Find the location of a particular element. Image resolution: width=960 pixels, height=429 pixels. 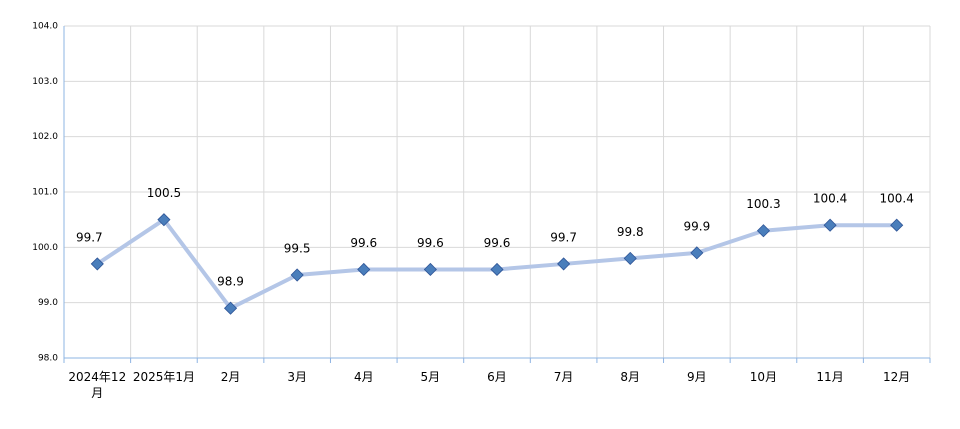

y-tick-label: 101.0 is located at coordinates (45, 193).